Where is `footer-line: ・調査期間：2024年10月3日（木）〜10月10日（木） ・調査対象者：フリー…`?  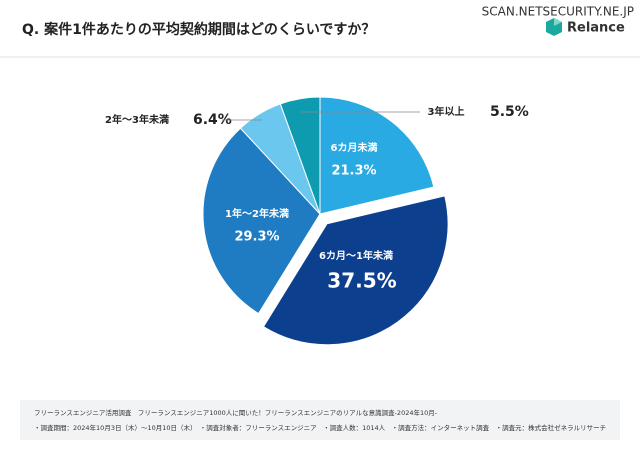 footer-line: ・調査期間：2024年10月3日（木）〜10月10日（木） ・調査対象者：フリー… is located at coordinates (320, 427).